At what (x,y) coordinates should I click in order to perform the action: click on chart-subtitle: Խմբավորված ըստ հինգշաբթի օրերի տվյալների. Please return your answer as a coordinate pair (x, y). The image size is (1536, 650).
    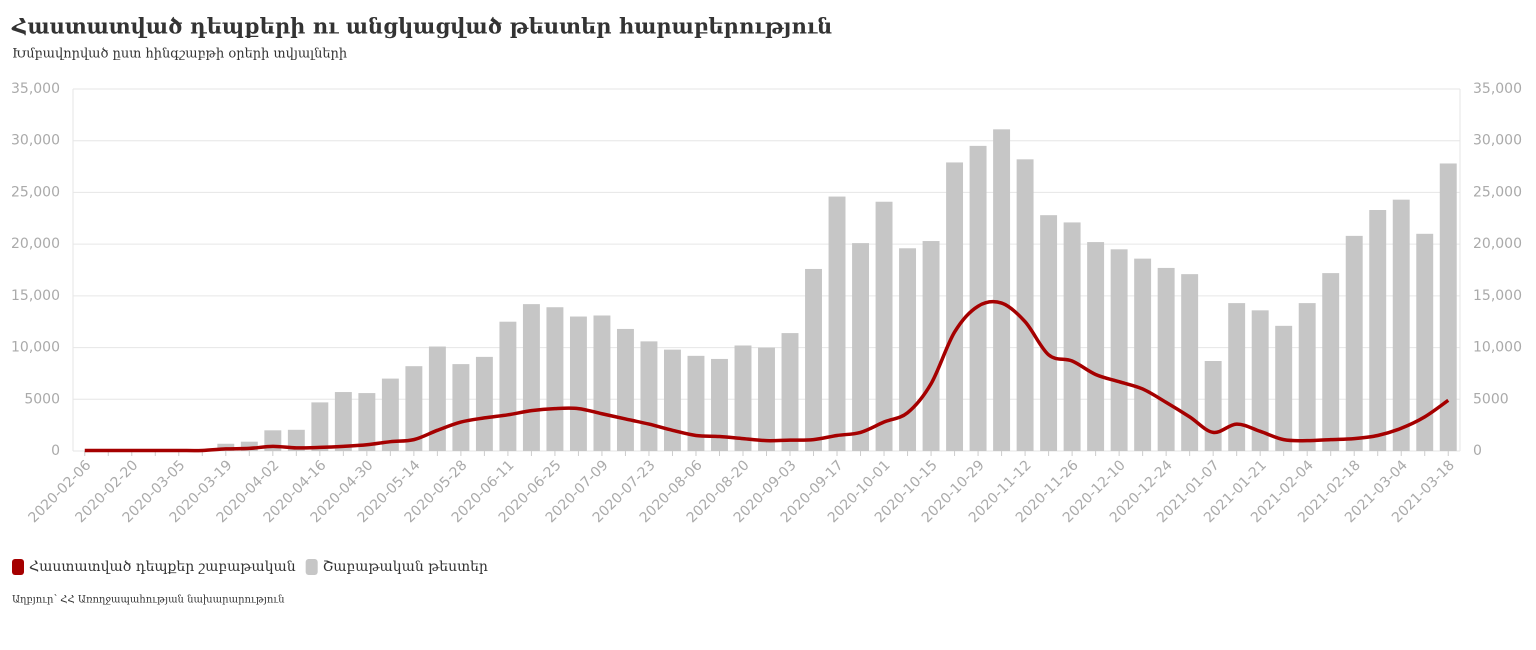
    Looking at the image, I should click on (179, 54).